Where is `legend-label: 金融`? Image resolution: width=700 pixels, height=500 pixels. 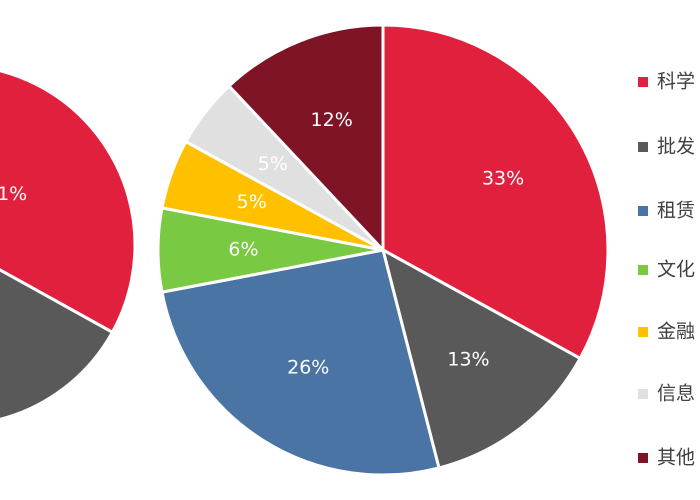
legend-label: 金融 is located at coordinates (676, 332).